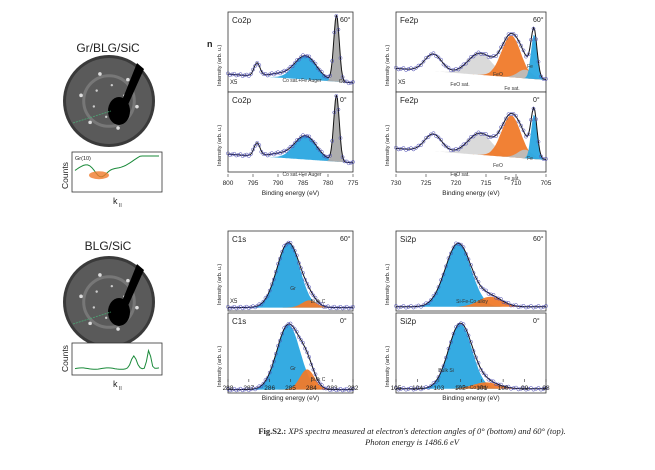  What do you see at coordinates (272, 431) in the screenshot?
I see `caption-label: Fig.S2.:` at bounding box center [272, 431].